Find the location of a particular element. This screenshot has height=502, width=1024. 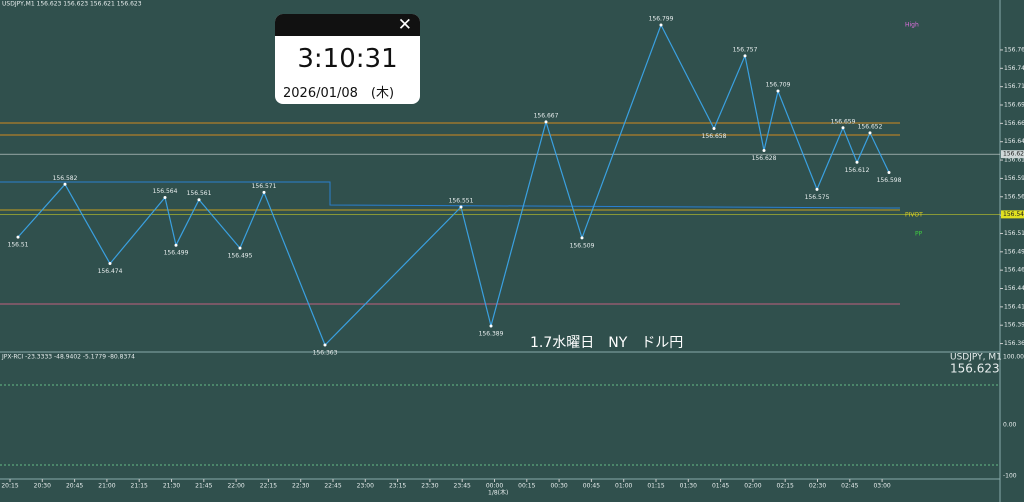

swing-label: 156.564 is located at coordinates (165, 191).